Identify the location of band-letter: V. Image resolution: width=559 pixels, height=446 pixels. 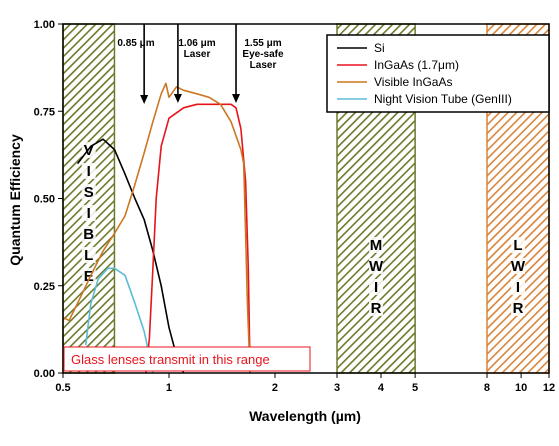
(89, 150).